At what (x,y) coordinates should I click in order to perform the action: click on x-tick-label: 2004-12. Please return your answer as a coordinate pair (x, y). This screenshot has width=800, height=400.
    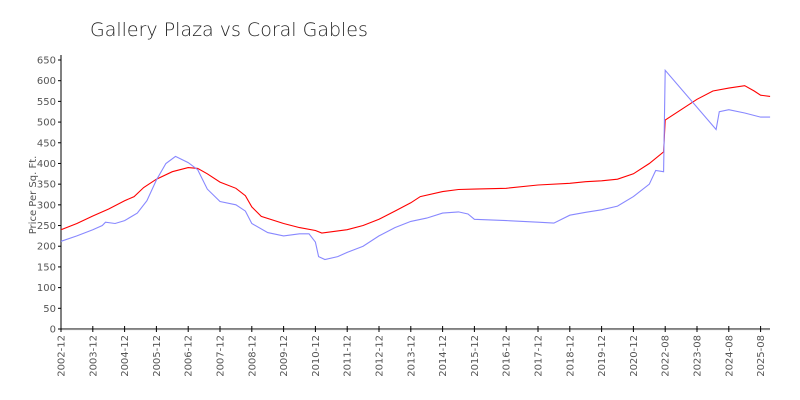
    Looking at the image, I should click on (125, 356).